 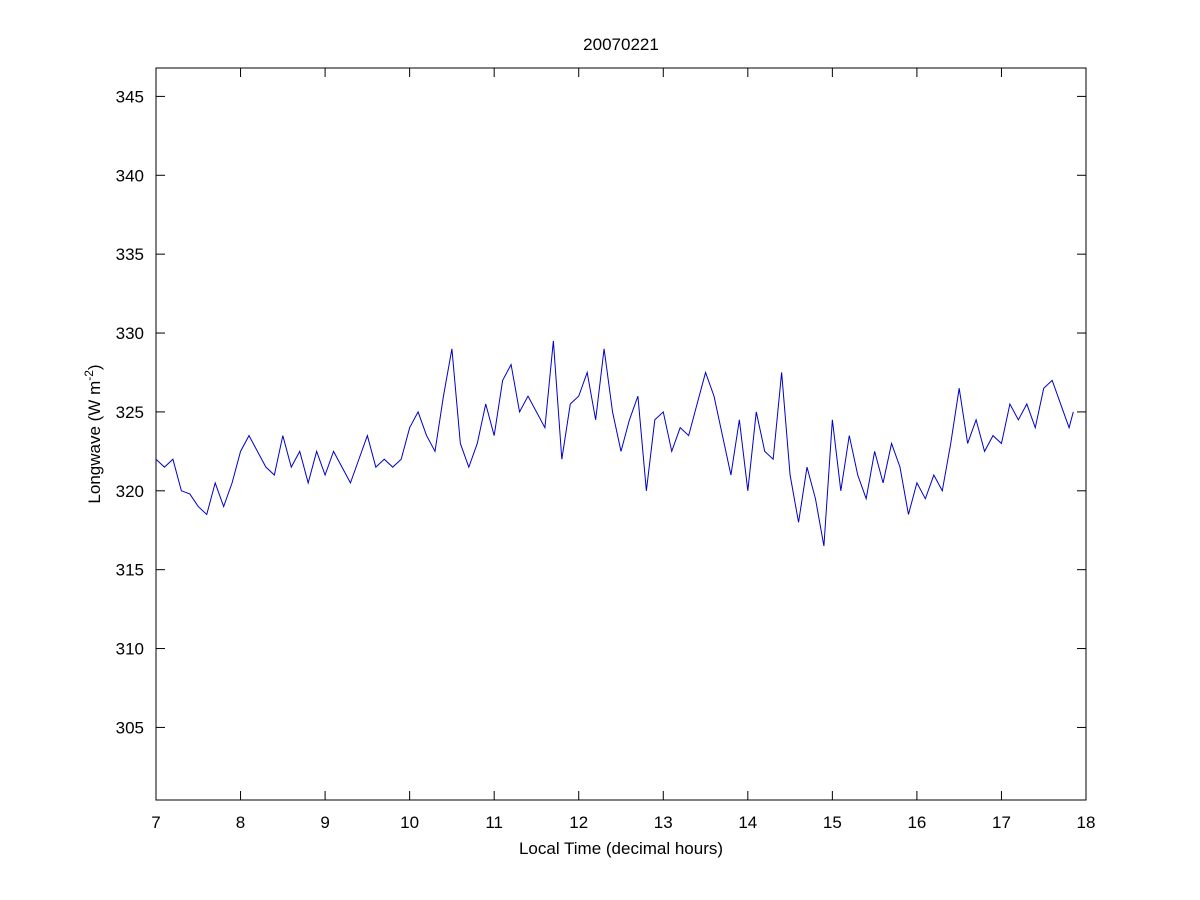 I want to click on y-tick-label: 345, so click(x=130, y=96).